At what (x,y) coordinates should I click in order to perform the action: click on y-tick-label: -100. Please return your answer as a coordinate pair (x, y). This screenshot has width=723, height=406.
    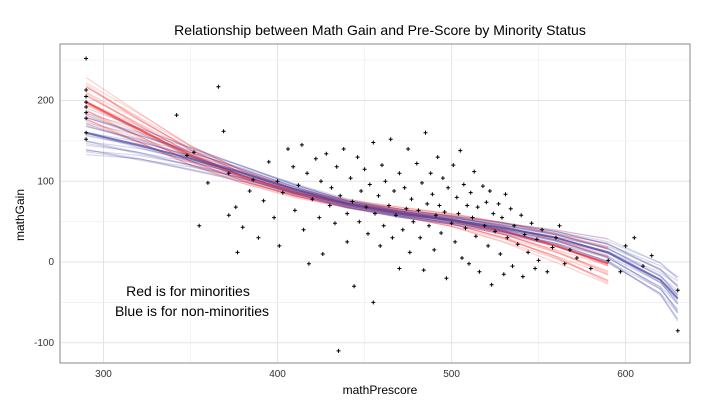
    Looking at the image, I should click on (44, 343).